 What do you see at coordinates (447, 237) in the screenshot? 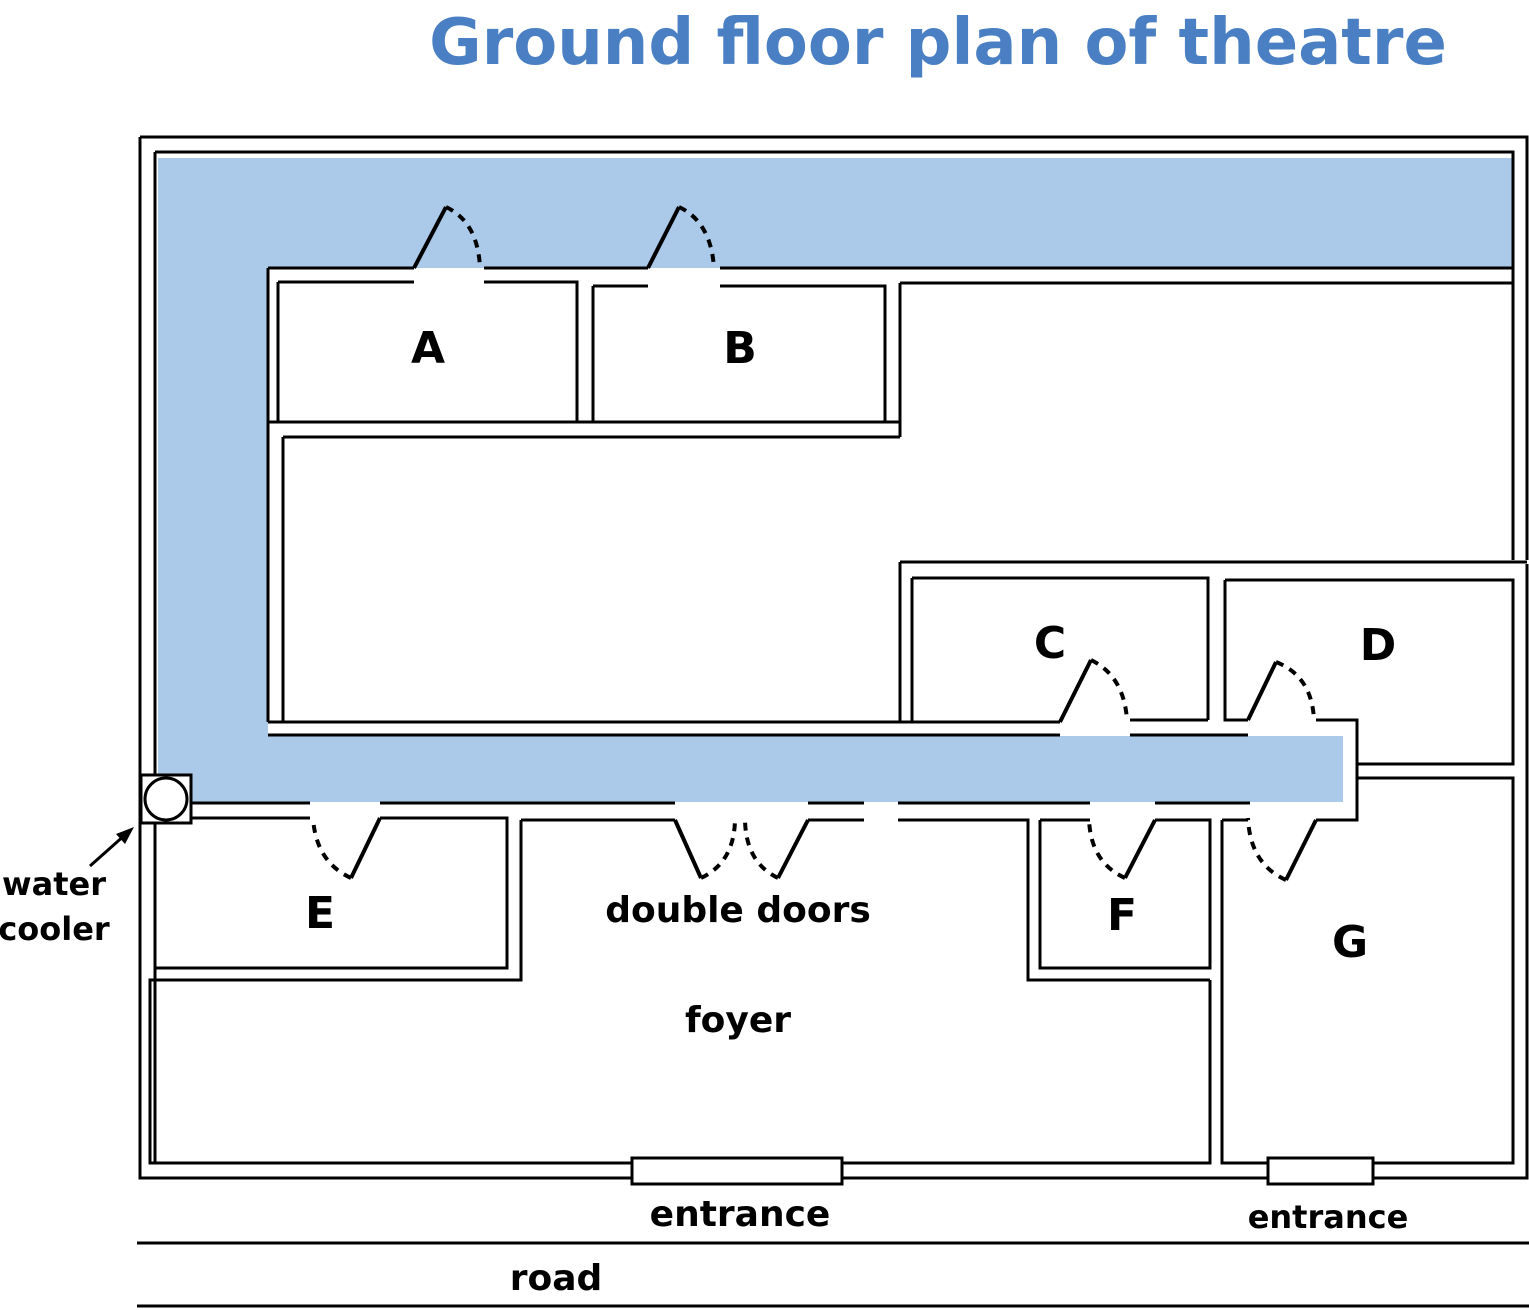
I see `door-a` at bounding box center [447, 237].